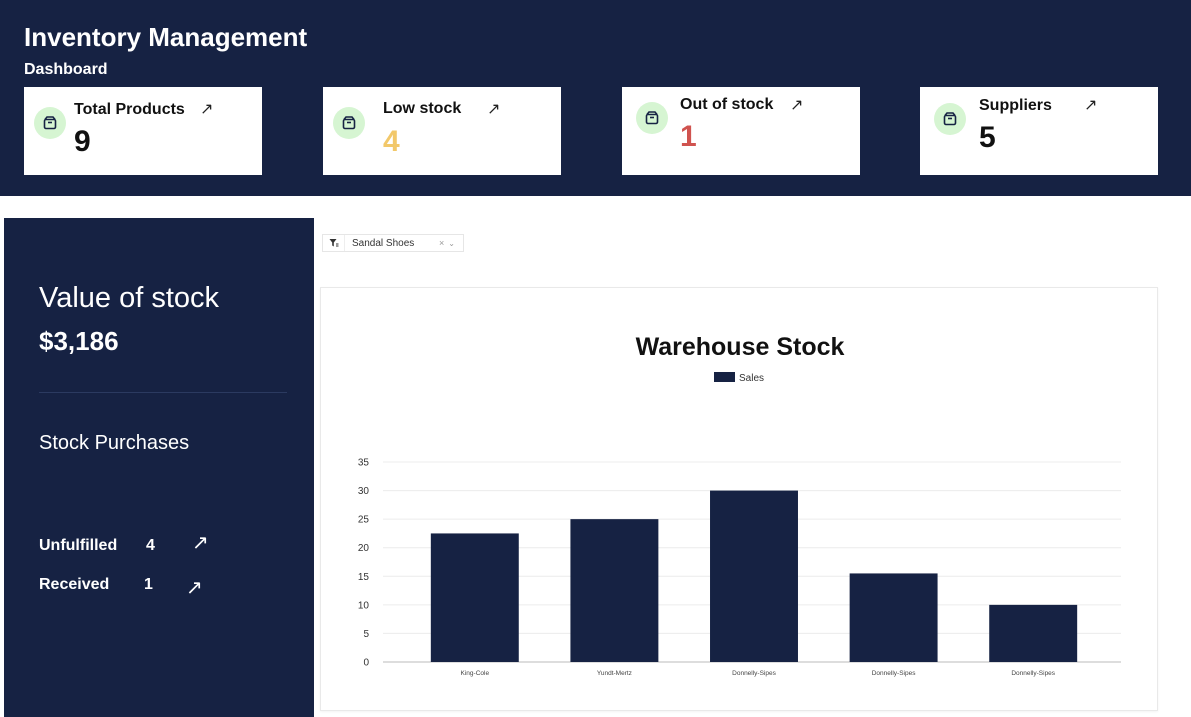 The width and height of the screenshot is (1191, 717). What do you see at coordinates (364, 605) in the screenshot?
I see `y-tick-label: 10` at bounding box center [364, 605].